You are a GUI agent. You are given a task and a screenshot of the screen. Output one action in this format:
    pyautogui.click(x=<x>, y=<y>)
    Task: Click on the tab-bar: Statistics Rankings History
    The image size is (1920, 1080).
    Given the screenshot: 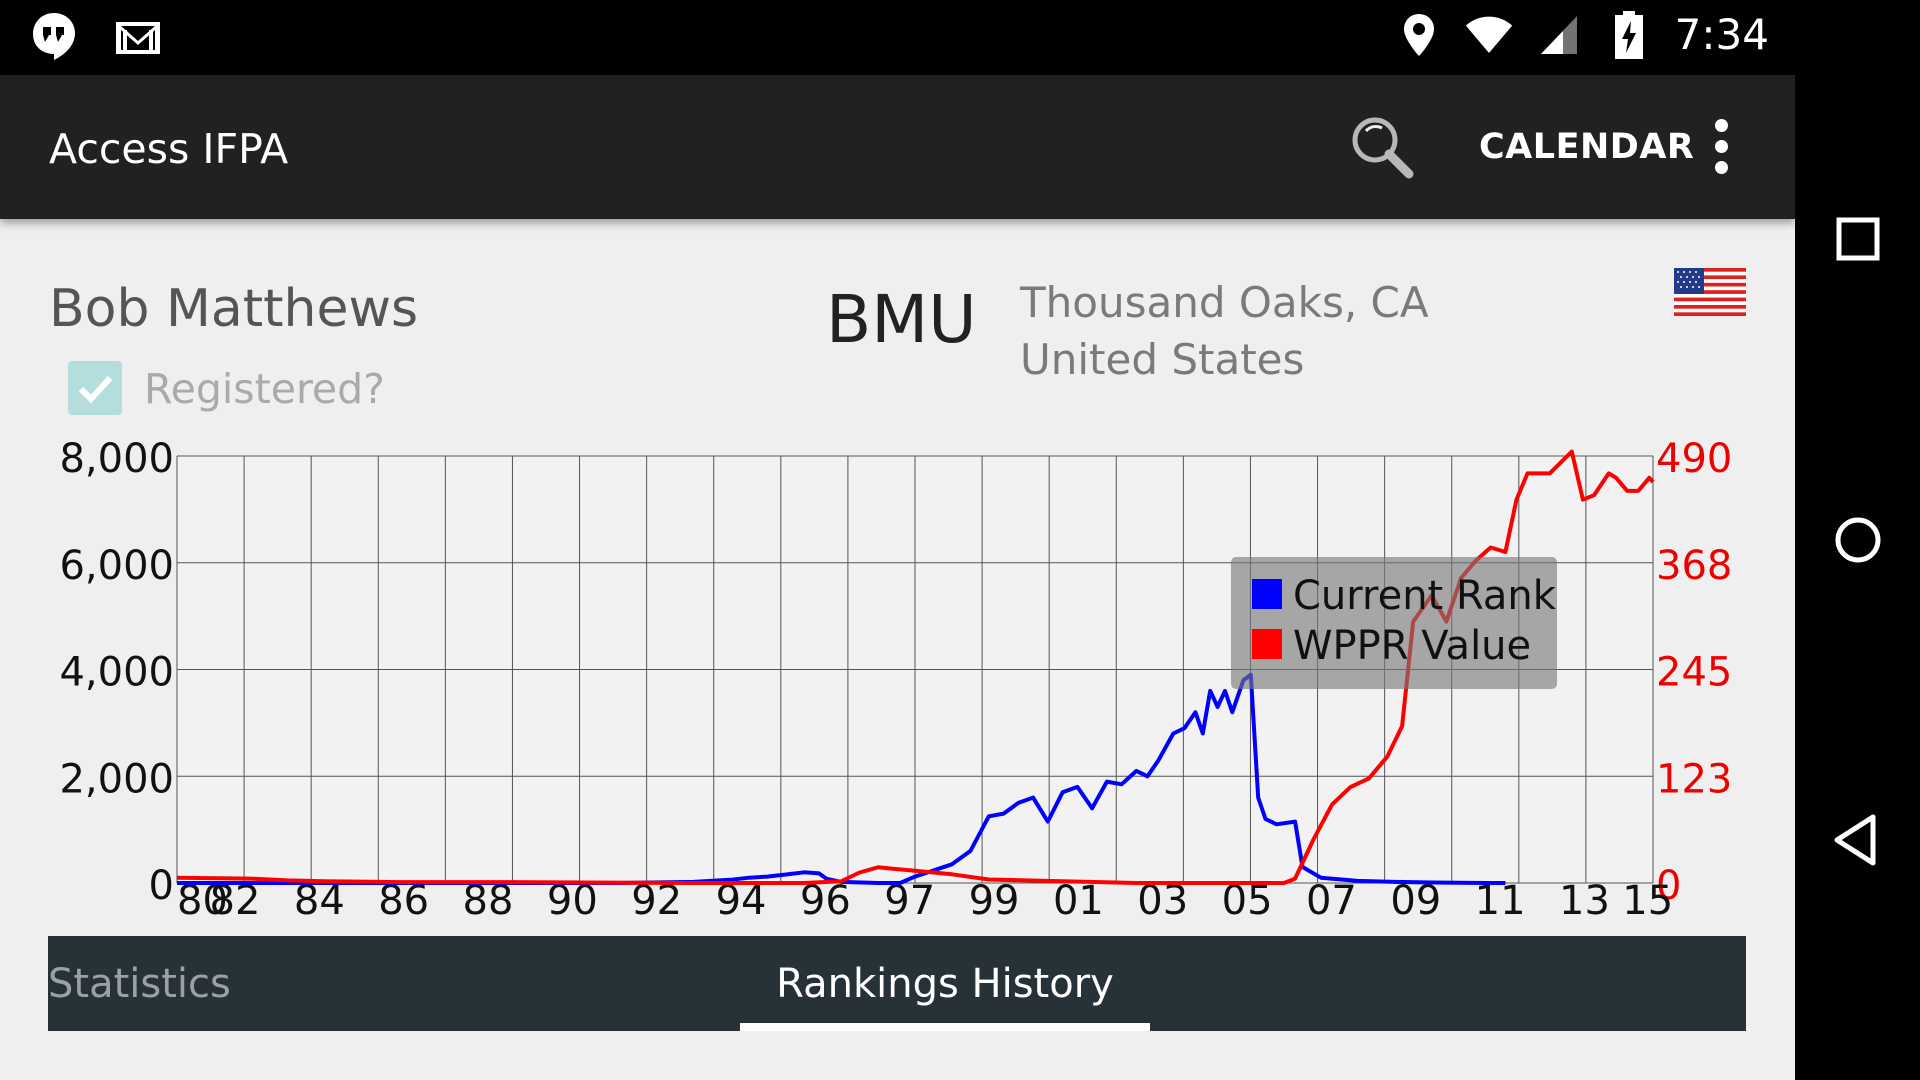 What is the action you would take?
    pyautogui.click(x=897, y=983)
    